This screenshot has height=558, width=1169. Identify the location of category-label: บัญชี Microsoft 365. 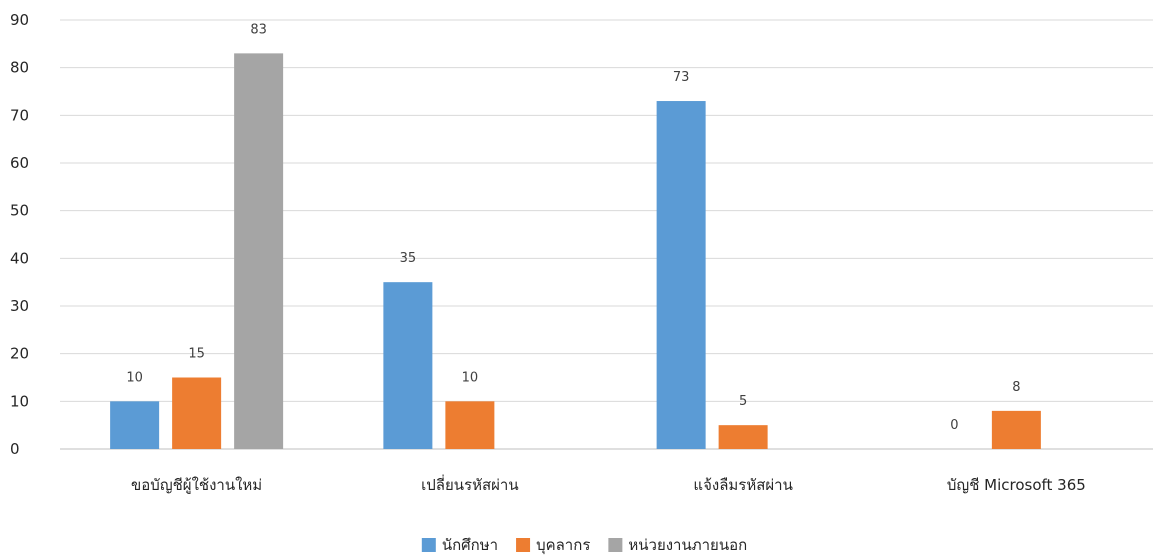
(1016, 485).